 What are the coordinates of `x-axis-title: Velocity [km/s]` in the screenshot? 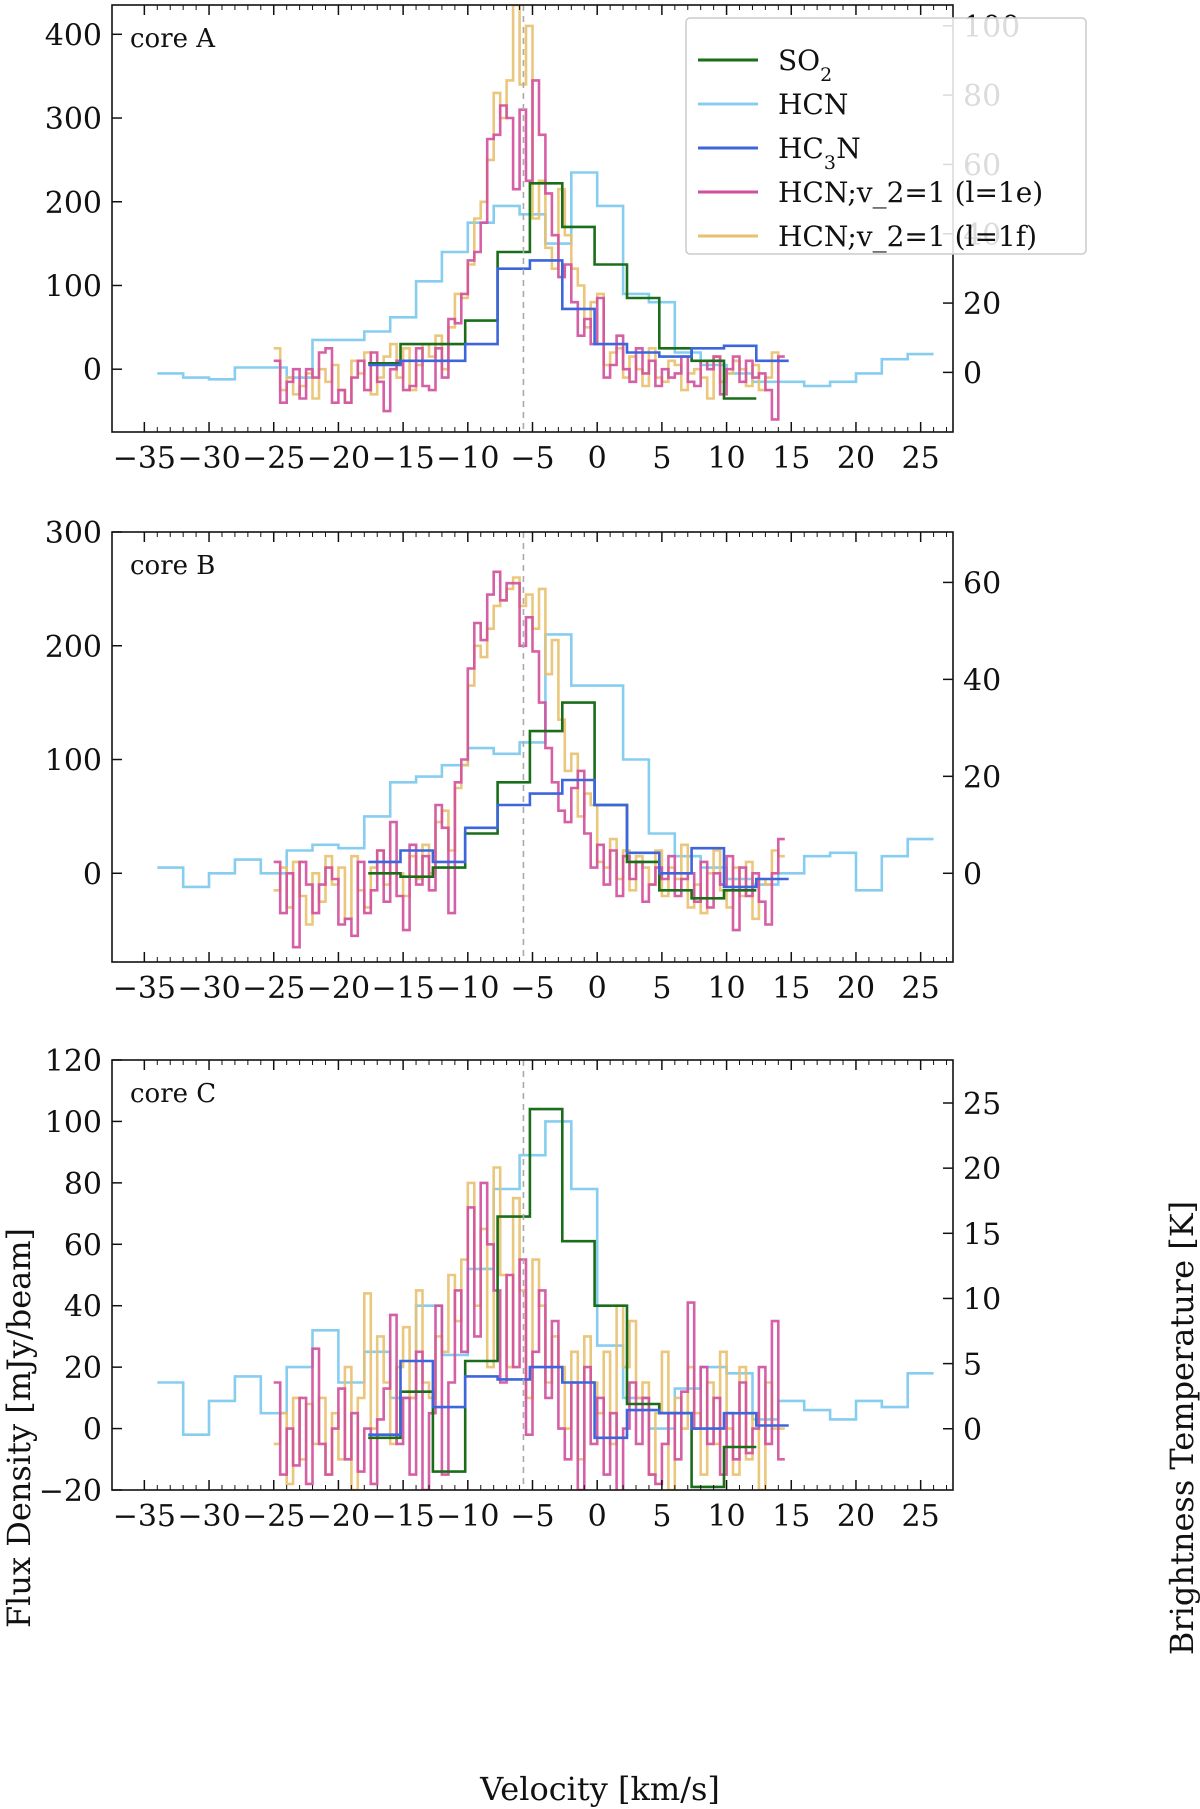 It's located at (599, 1789).